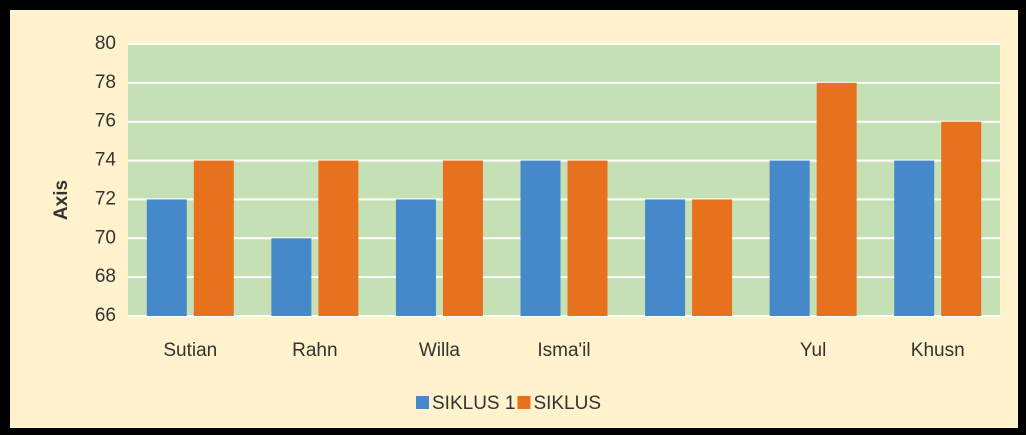 Image resolution: width=1026 pixels, height=435 pixels. Describe the element at coordinates (105, 198) in the screenshot. I see `y-tick-label: 72` at that location.